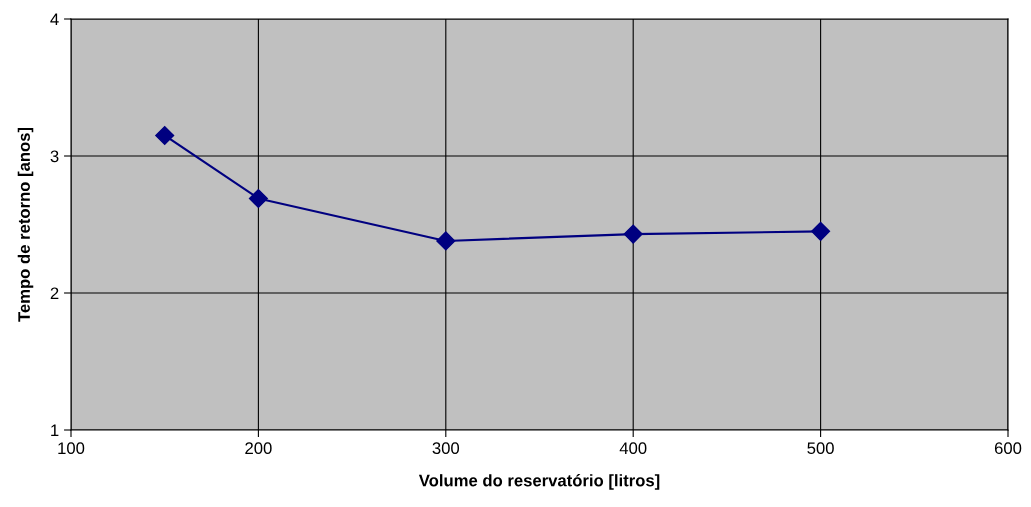 Image resolution: width=1031 pixels, height=507 pixels. Describe the element at coordinates (820, 448) in the screenshot. I see `x-tick-label: 500` at that location.